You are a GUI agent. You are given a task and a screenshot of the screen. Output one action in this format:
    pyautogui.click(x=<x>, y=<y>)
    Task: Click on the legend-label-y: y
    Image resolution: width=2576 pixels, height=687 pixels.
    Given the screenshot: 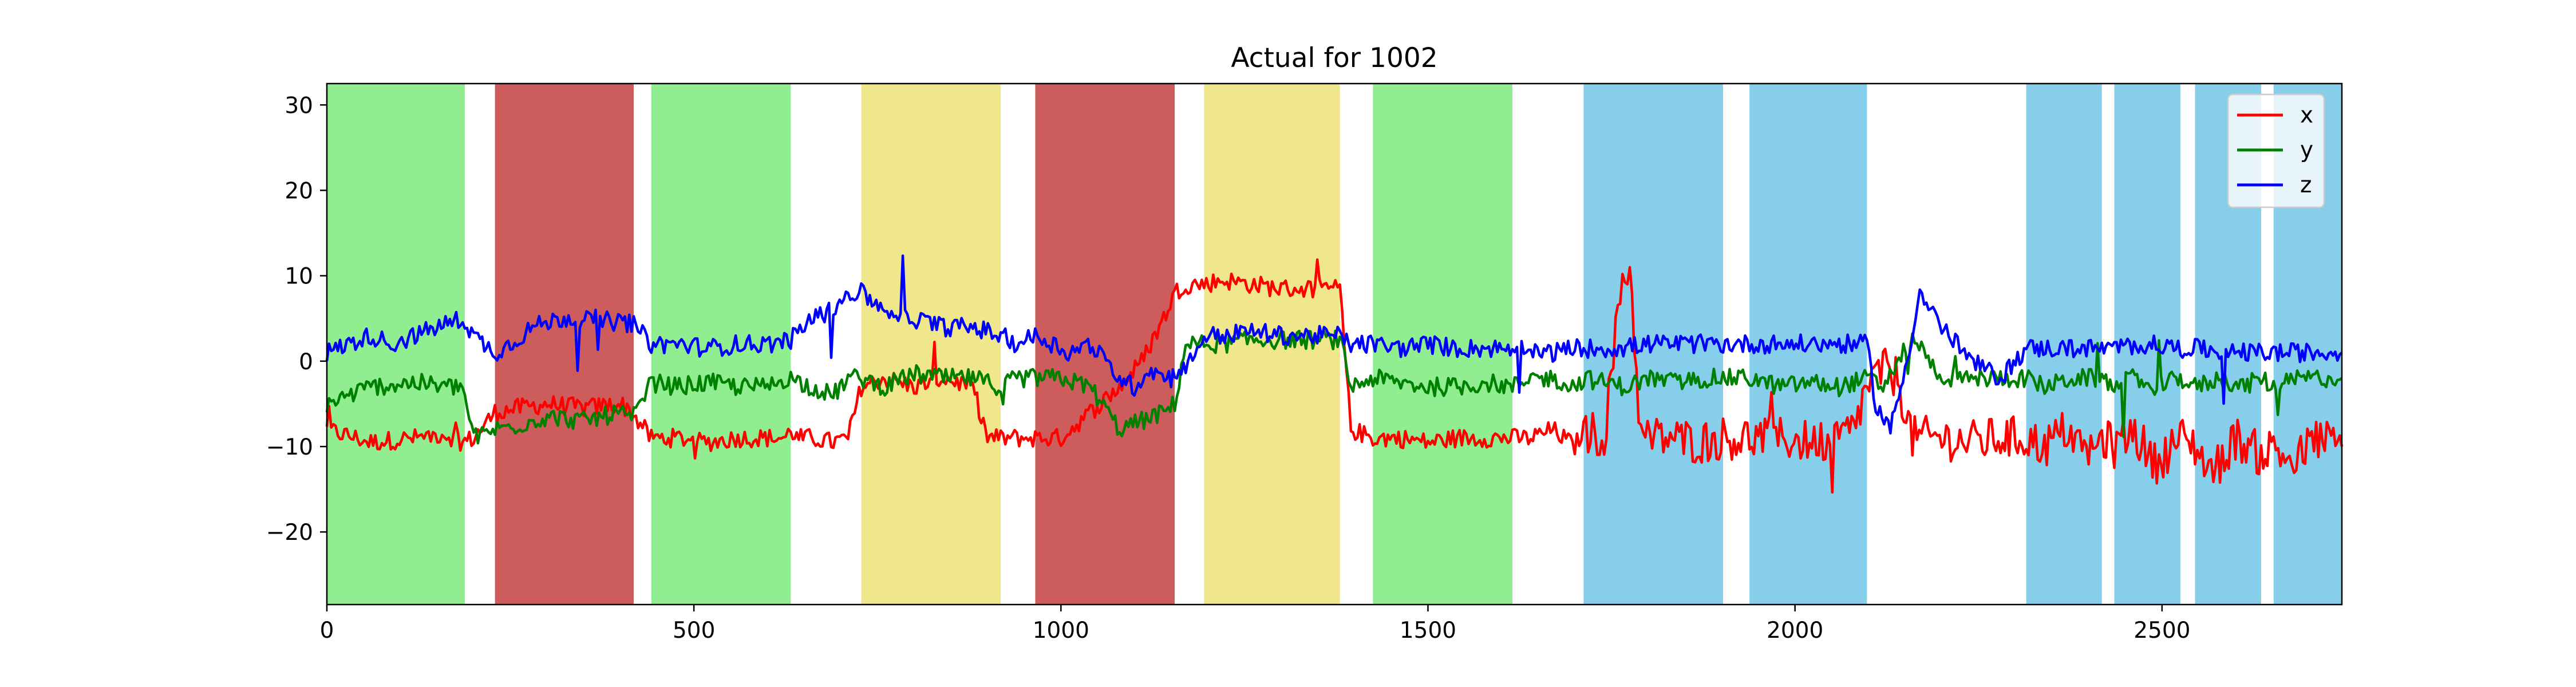 What is the action you would take?
    pyautogui.click(x=2306, y=150)
    